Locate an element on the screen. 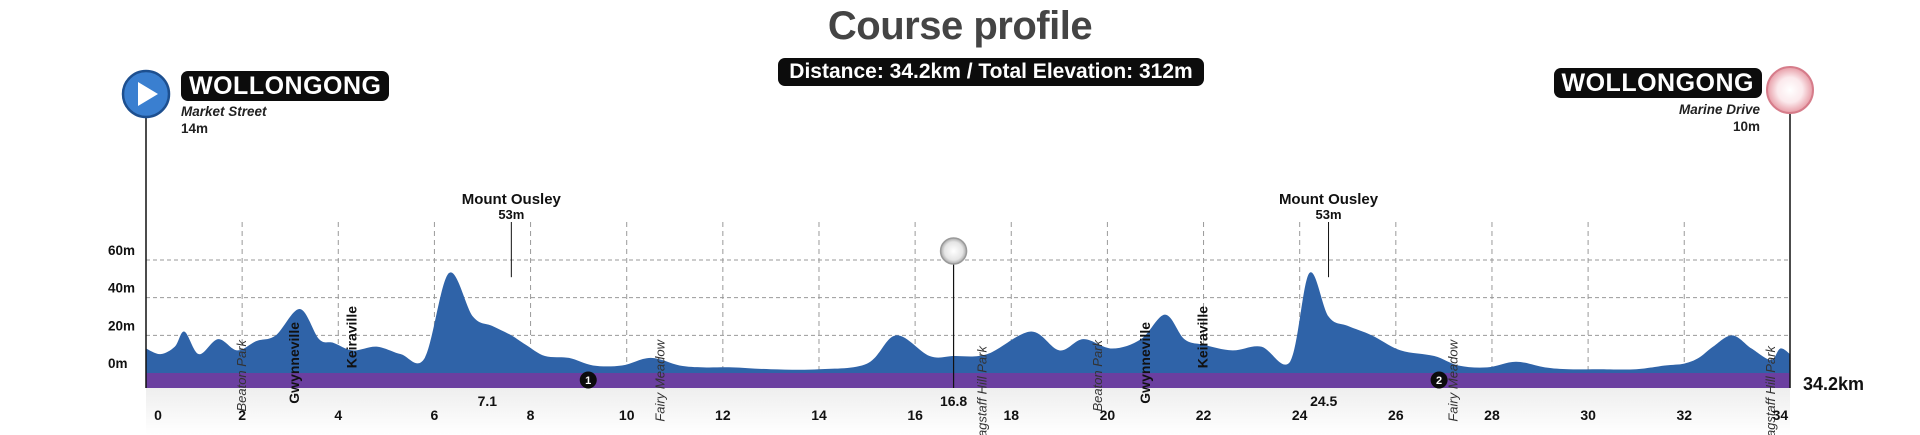 The width and height of the screenshot is (1920, 435). x-tick-label: 8 is located at coordinates (531, 415).